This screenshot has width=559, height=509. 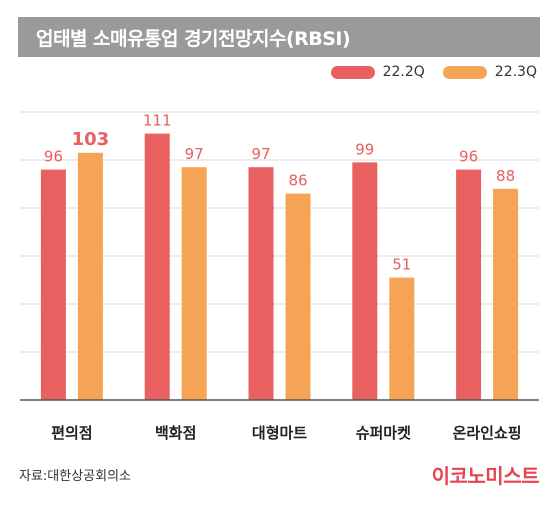 What do you see at coordinates (71, 433) in the screenshot?
I see `category-label-1: 편의점` at bounding box center [71, 433].